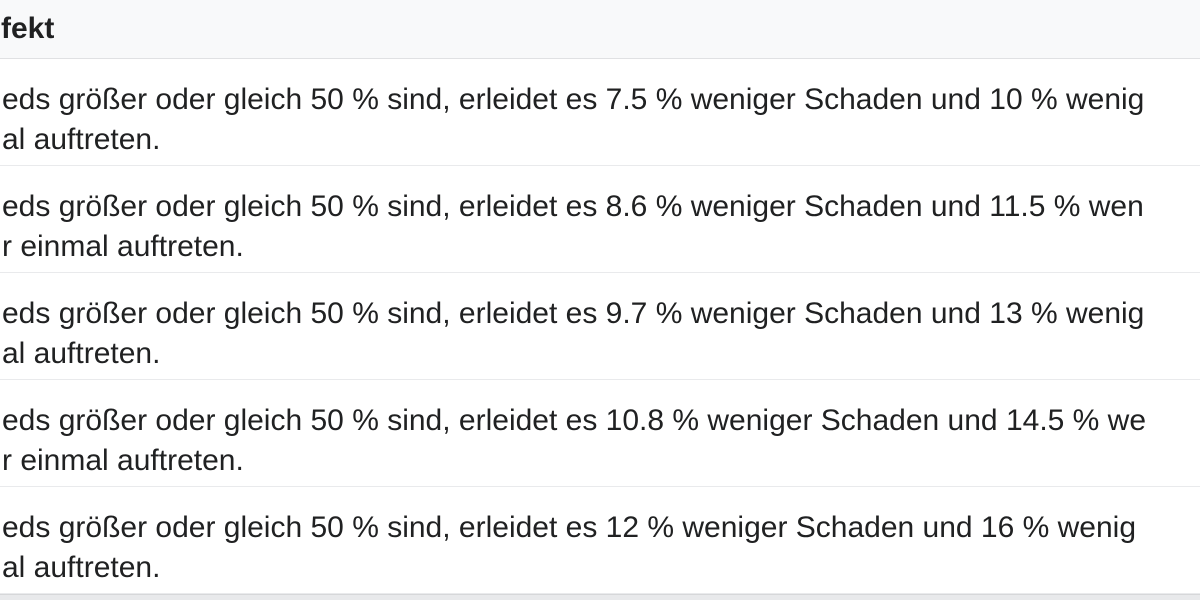  What do you see at coordinates (28, 28) in the screenshot?
I see `column-header-effekt: fekt` at bounding box center [28, 28].